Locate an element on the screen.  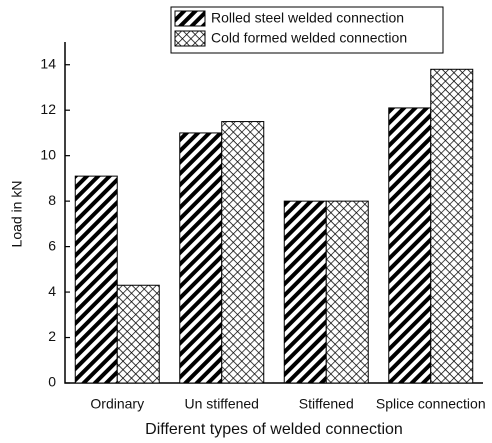
legend-box is located at coordinates (307, 30).